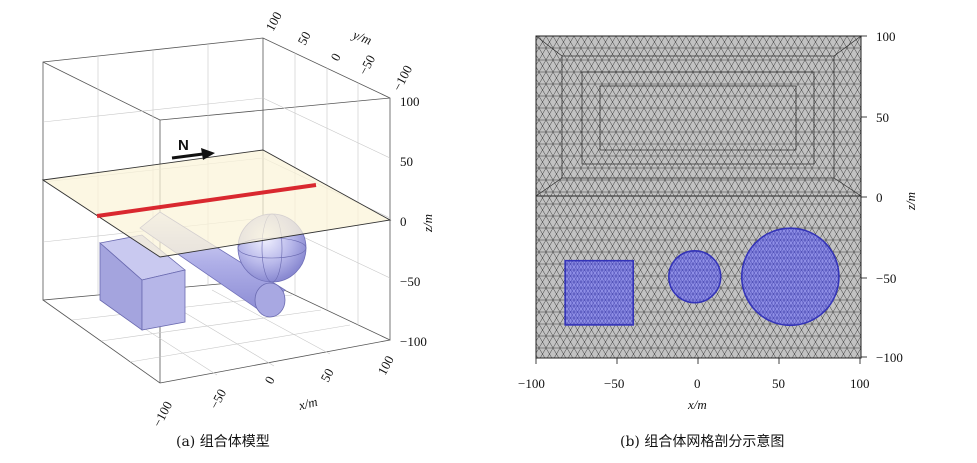 The width and height of the screenshot is (977, 463). I want to click on observation-plane, so click(216, 203).